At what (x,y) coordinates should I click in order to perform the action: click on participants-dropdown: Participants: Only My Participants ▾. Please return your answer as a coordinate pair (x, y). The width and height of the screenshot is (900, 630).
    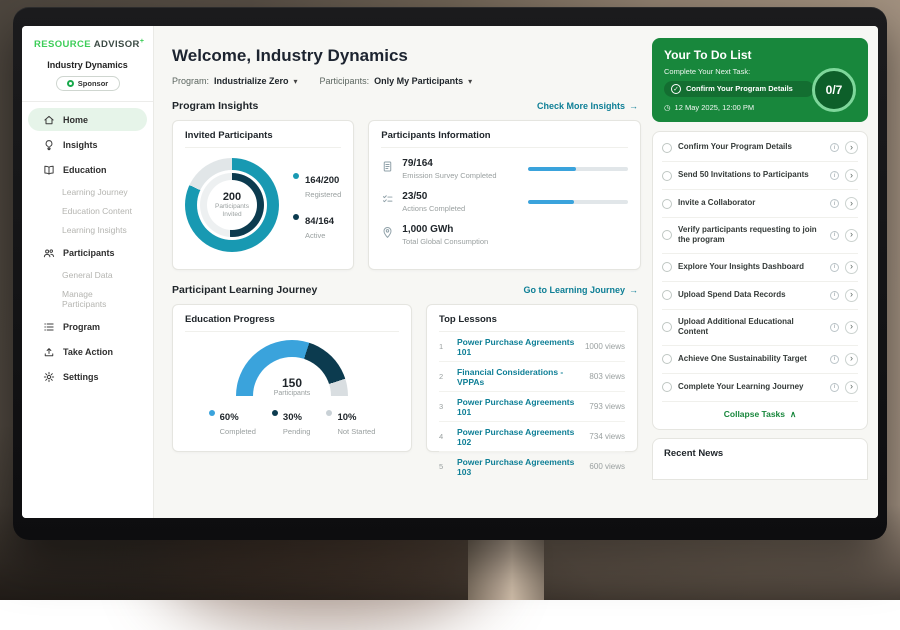
    Looking at the image, I should click on (396, 81).